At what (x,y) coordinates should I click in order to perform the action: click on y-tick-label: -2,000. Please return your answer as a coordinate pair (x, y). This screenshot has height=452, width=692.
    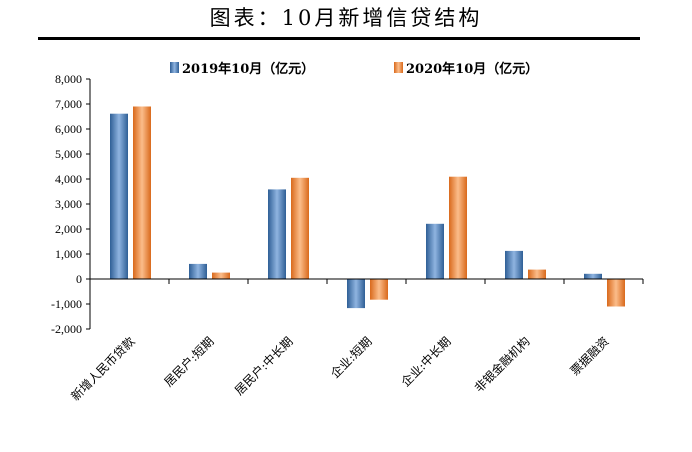
    Looking at the image, I should click on (66, 329).